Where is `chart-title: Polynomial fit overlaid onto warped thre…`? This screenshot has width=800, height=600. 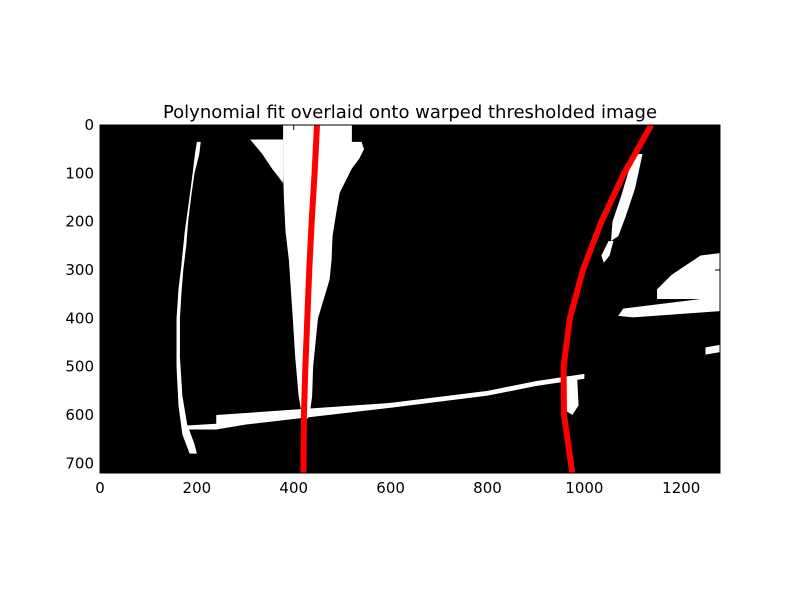 chart-title: Polynomial fit overlaid onto warped thre… is located at coordinates (410, 112).